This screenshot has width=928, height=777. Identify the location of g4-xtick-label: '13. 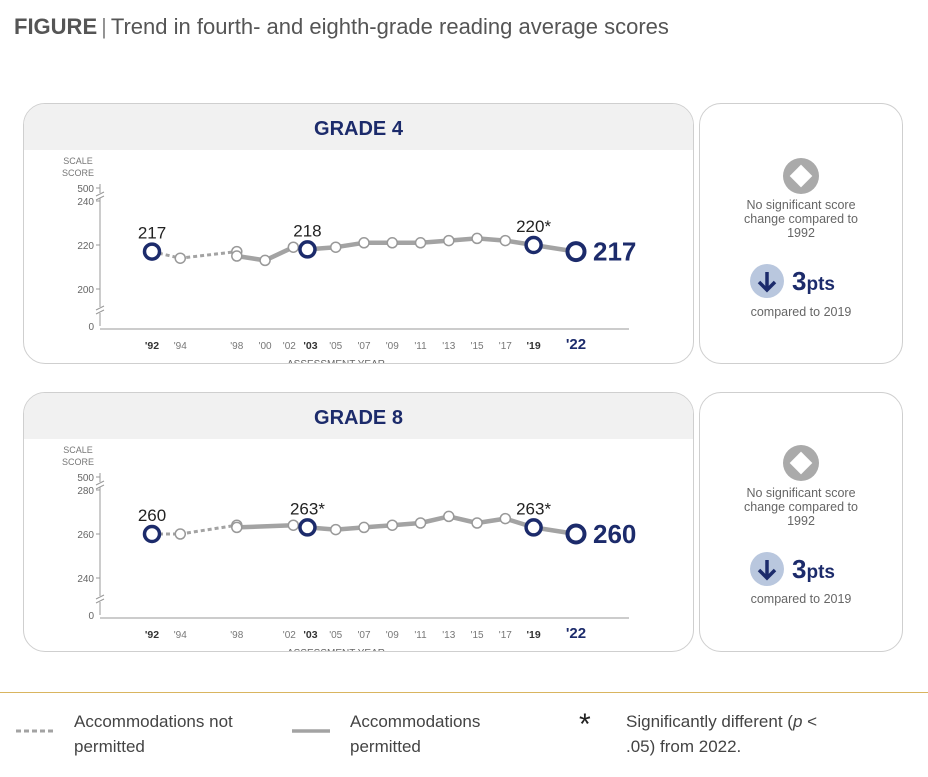
(448, 346).